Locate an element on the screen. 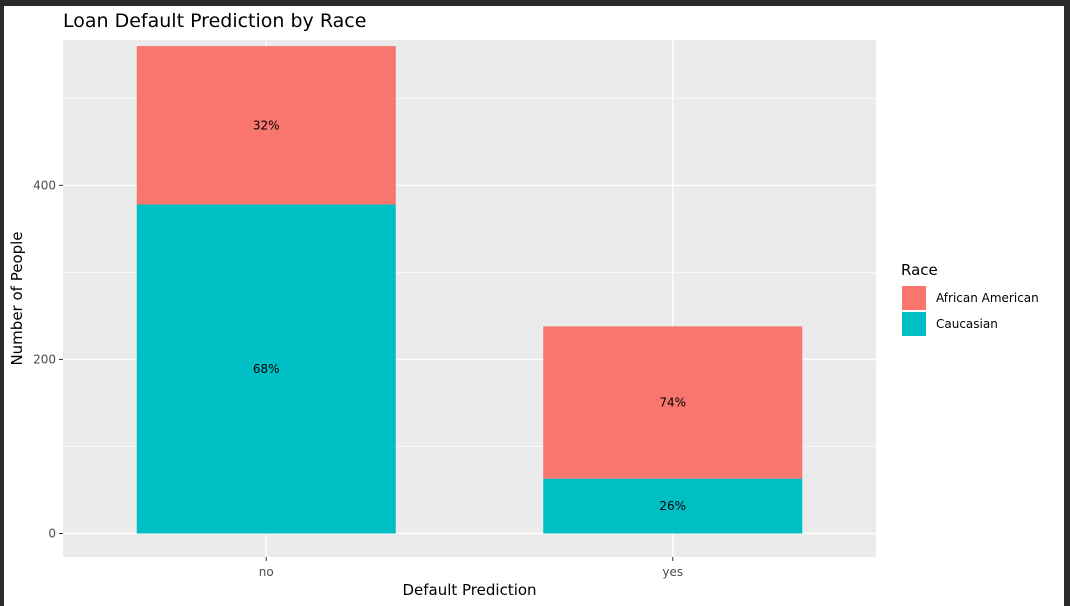 The height and width of the screenshot is (606, 1070). y-axis-title: Number of People is located at coordinates (17, 298).